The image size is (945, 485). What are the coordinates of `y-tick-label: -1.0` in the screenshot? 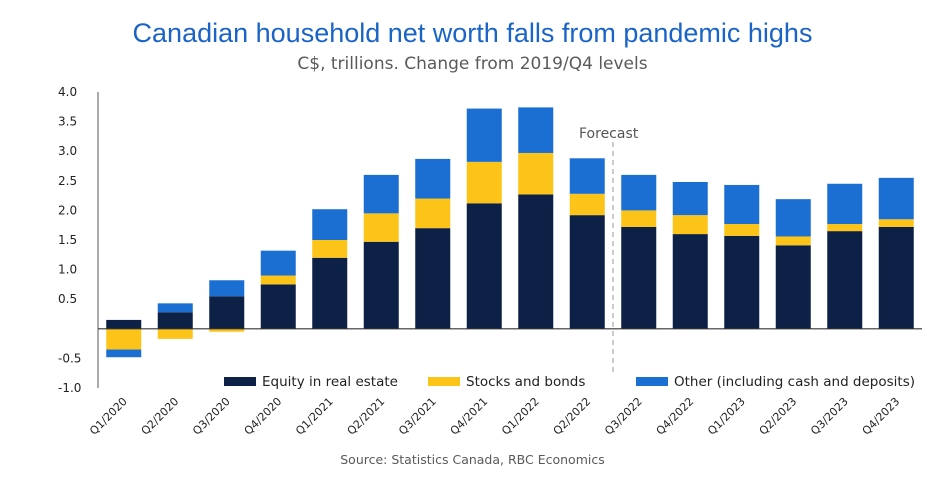 It's located at (69, 388).